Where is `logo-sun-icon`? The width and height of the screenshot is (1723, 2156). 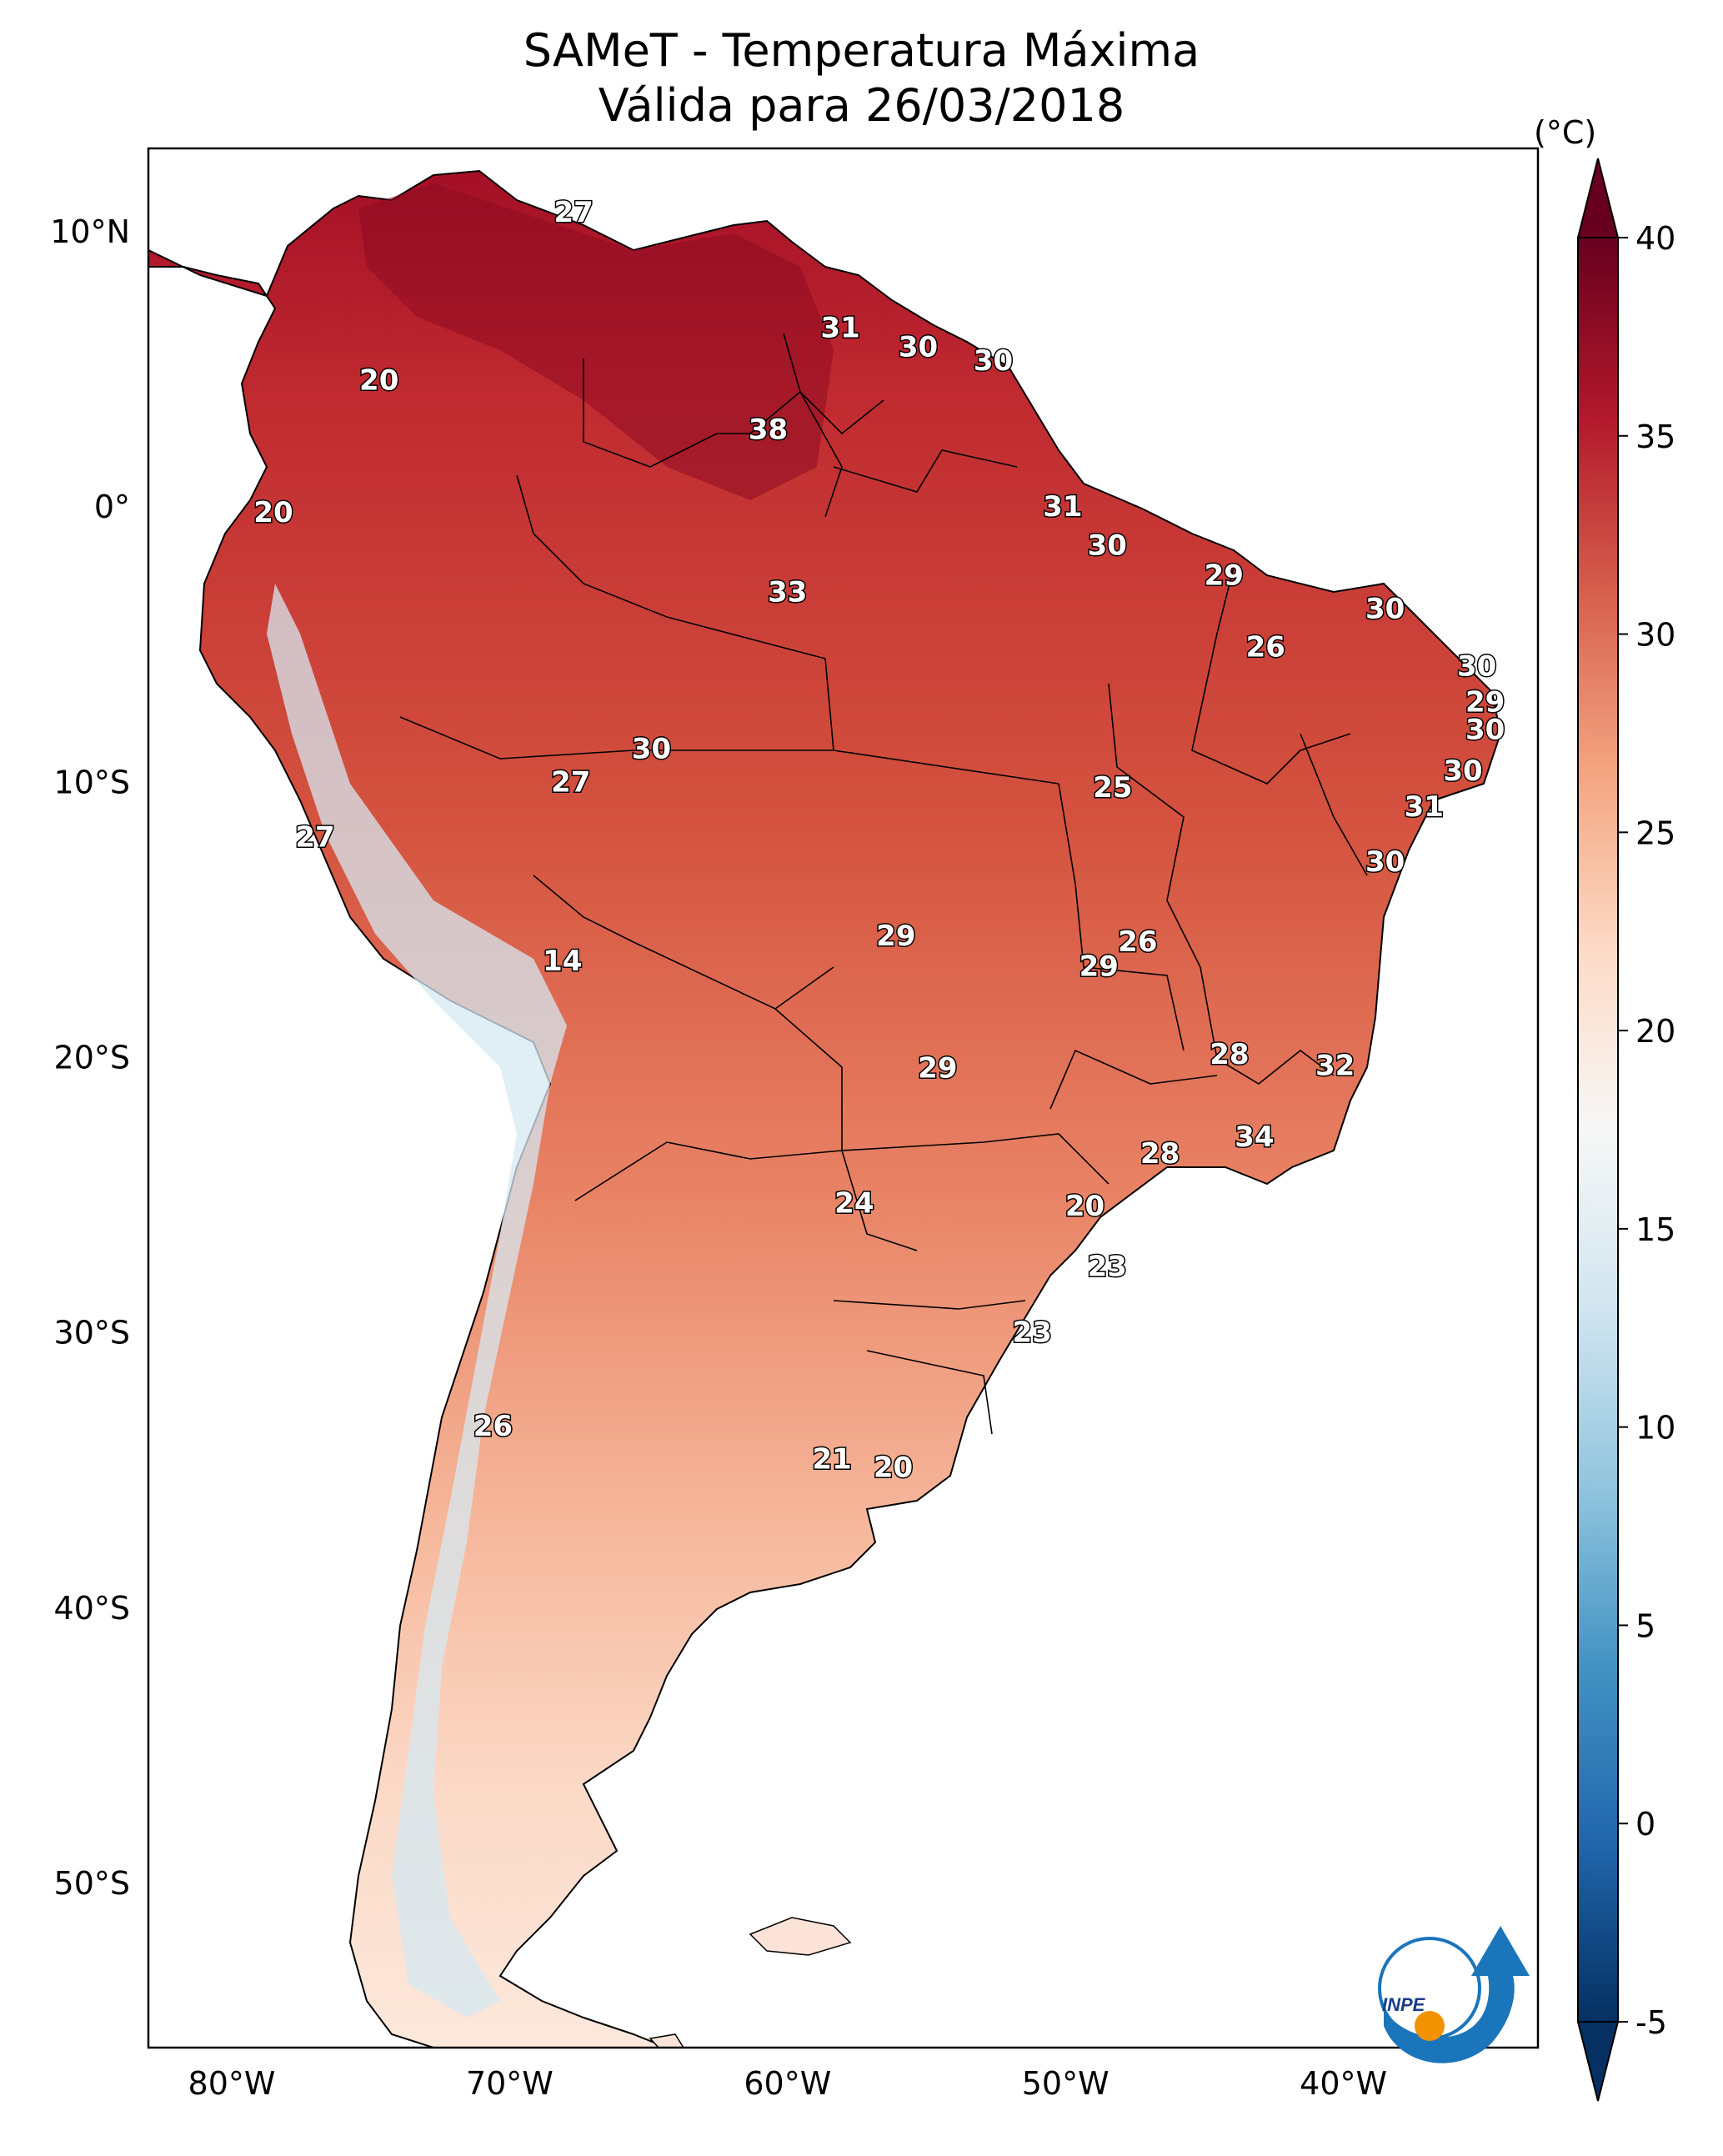 logo-sun-icon is located at coordinates (1430, 2026).